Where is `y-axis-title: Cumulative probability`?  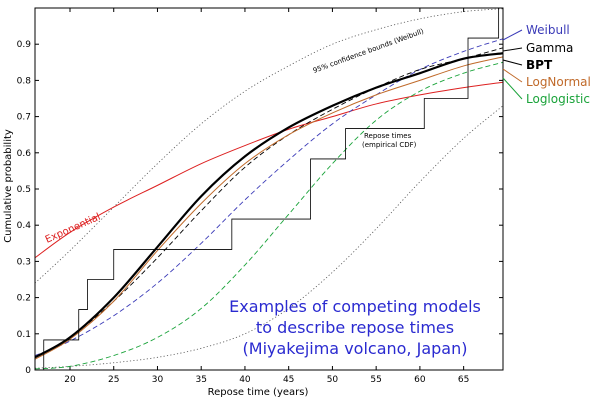
y-axis-title: Cumulative probability is located at coordinates (8, 186).